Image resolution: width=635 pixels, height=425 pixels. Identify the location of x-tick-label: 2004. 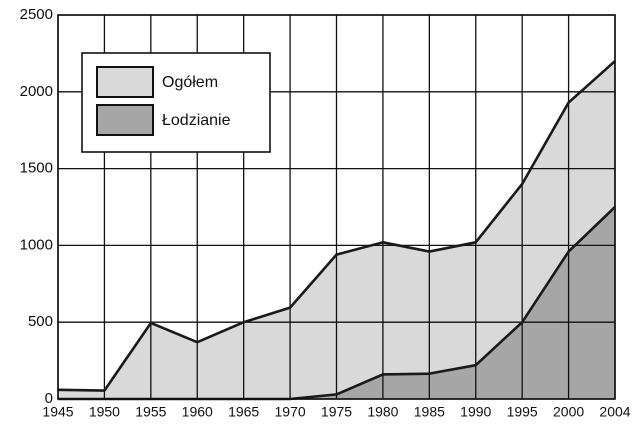
(614, 412).